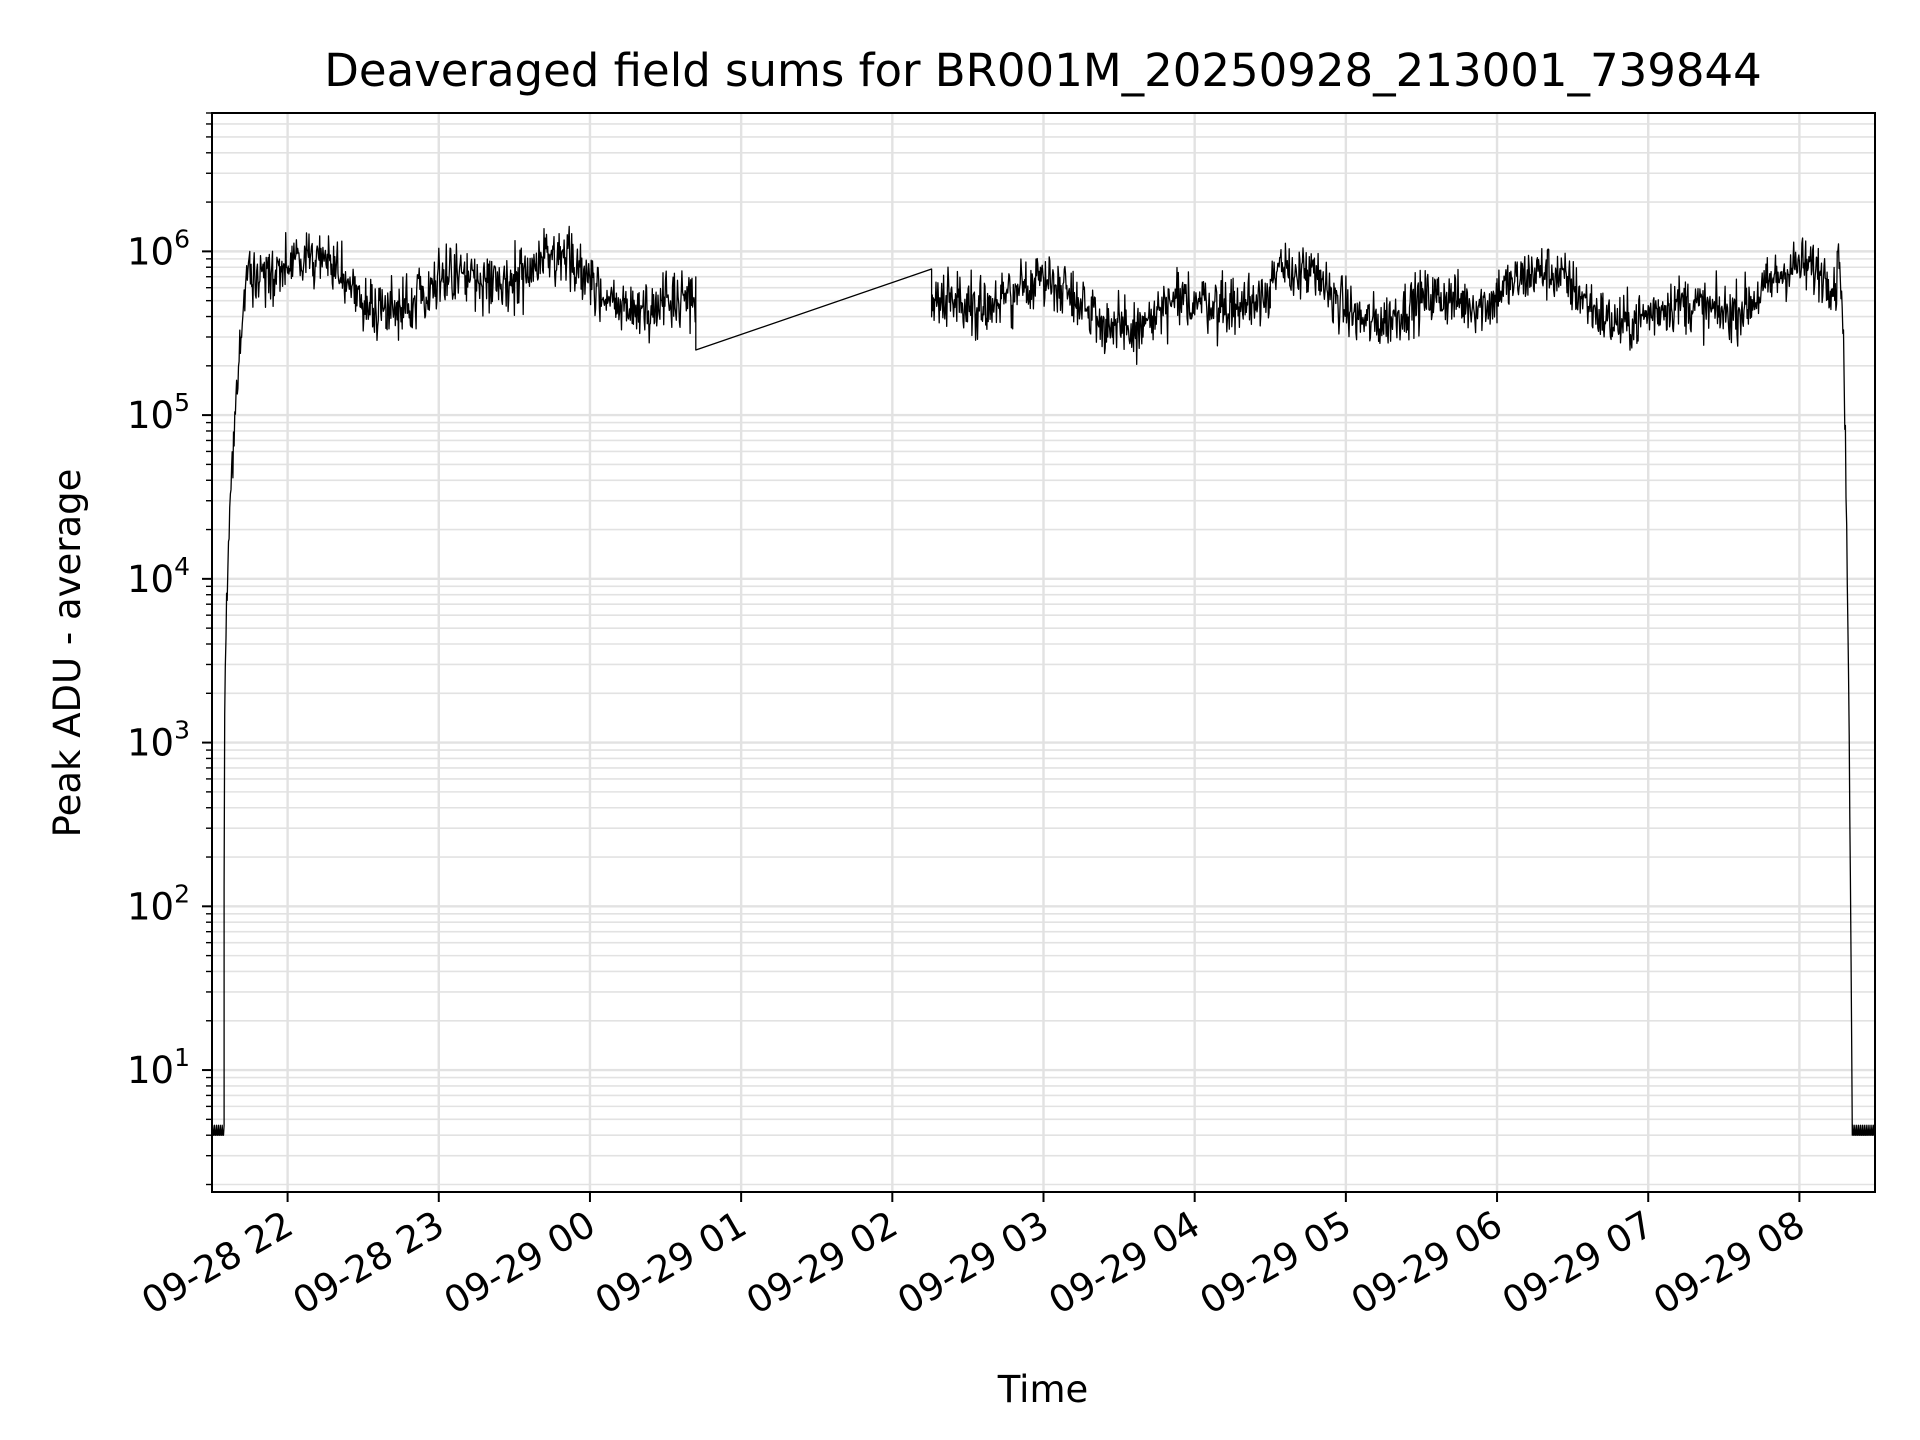 Image resolution: width=1920 pixels, height=1440 pixels. I want to click on x-tick-label: 09-29 03, so click(973, 1263).